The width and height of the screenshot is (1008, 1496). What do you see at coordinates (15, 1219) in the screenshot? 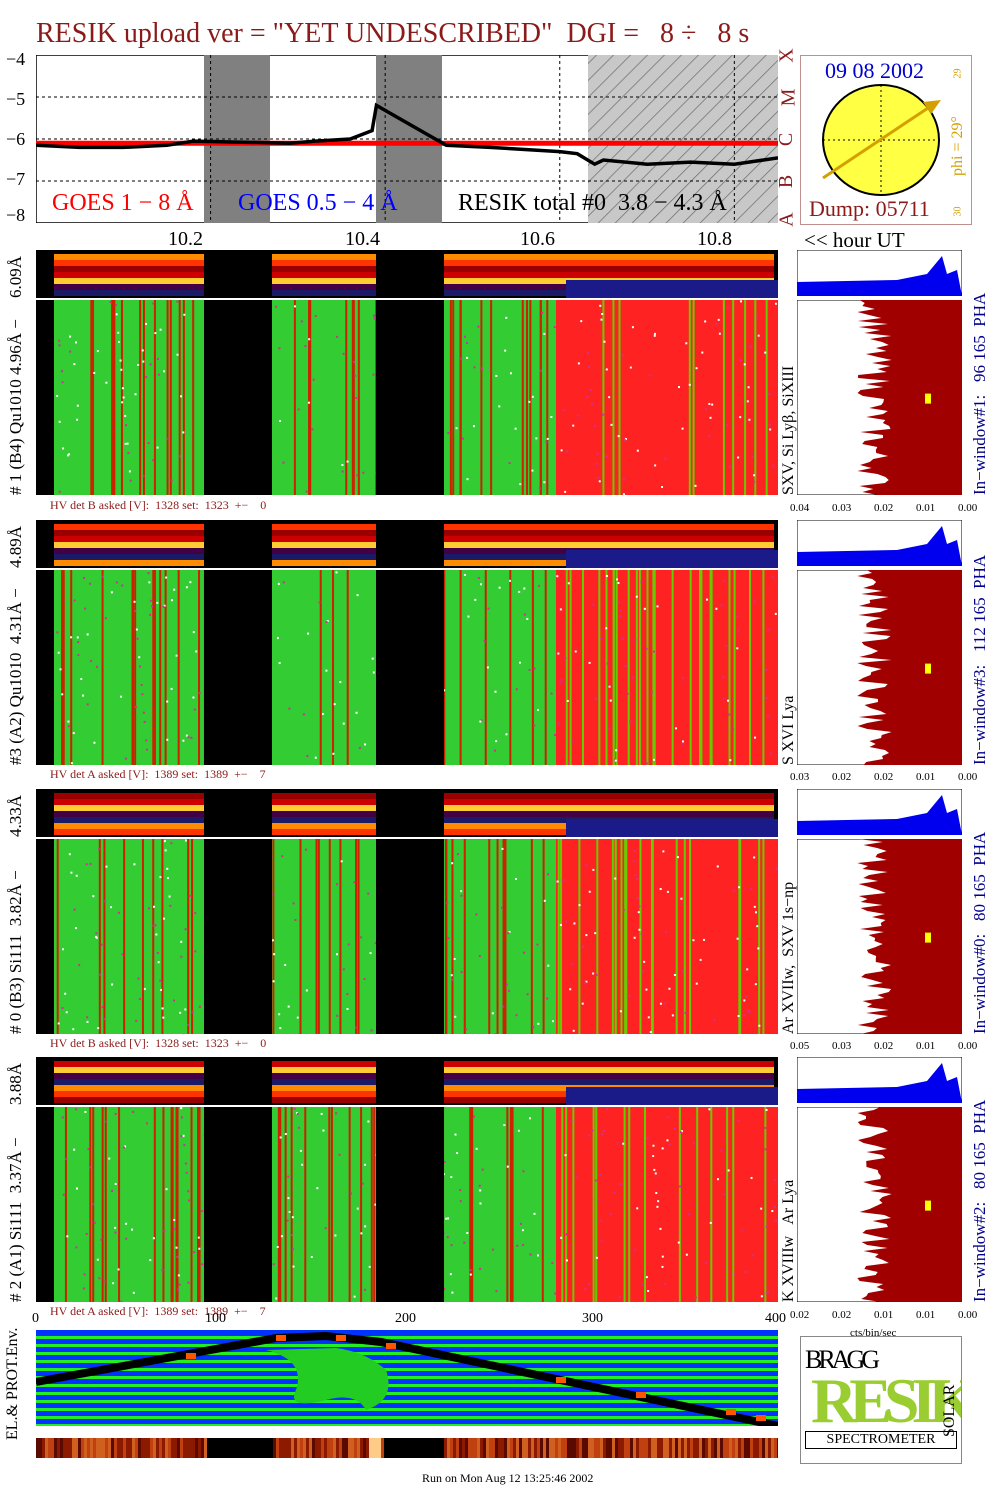
I see `panel-left-label: # 2 (A1) Si111 3.37Å −` at bounding box center [15, 1219].